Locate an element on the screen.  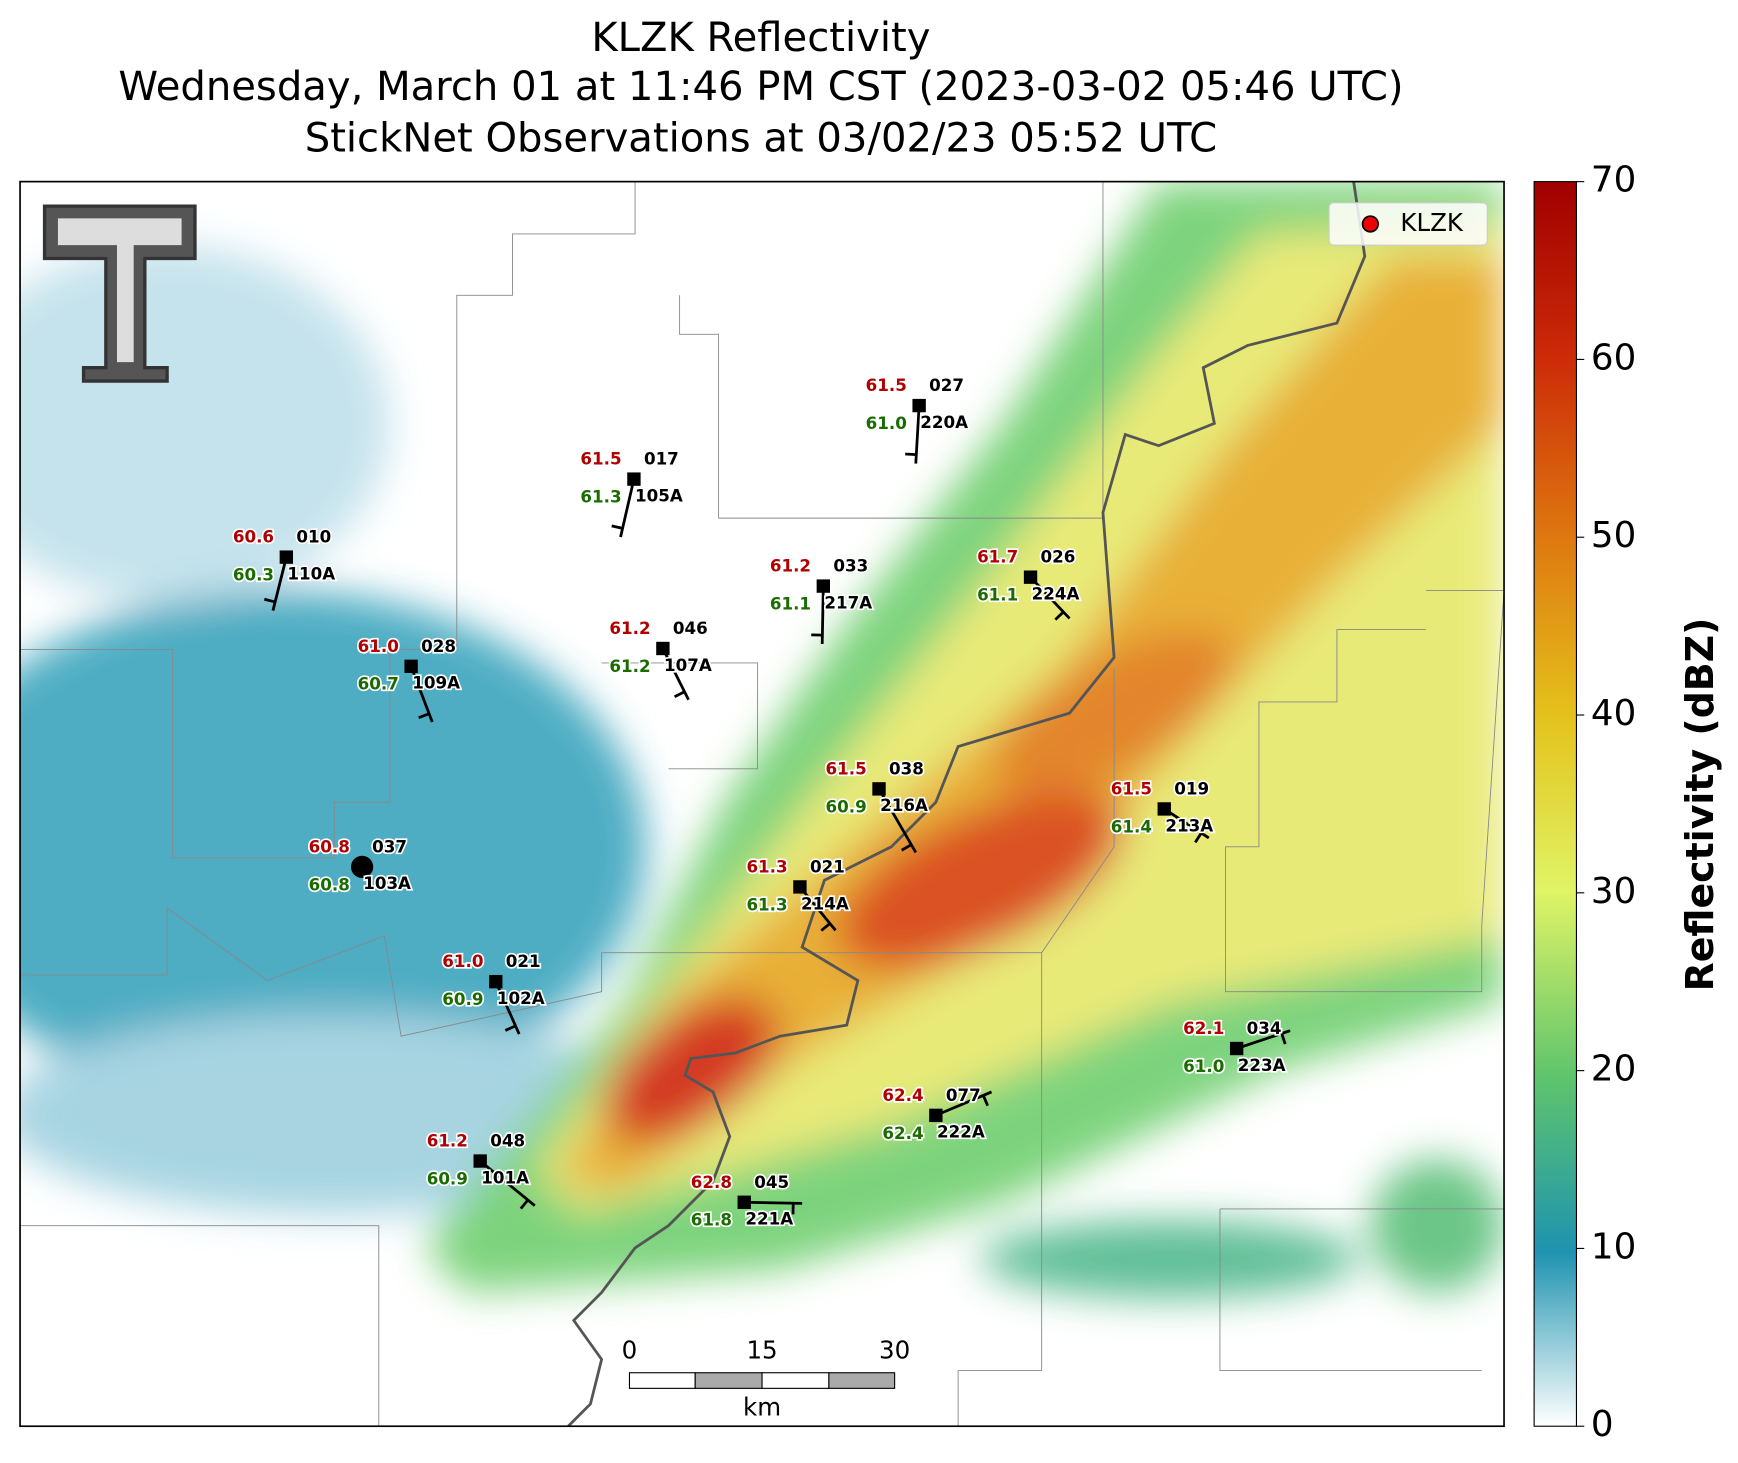
temperature: 61.5 is located at coordinates (600, 459).